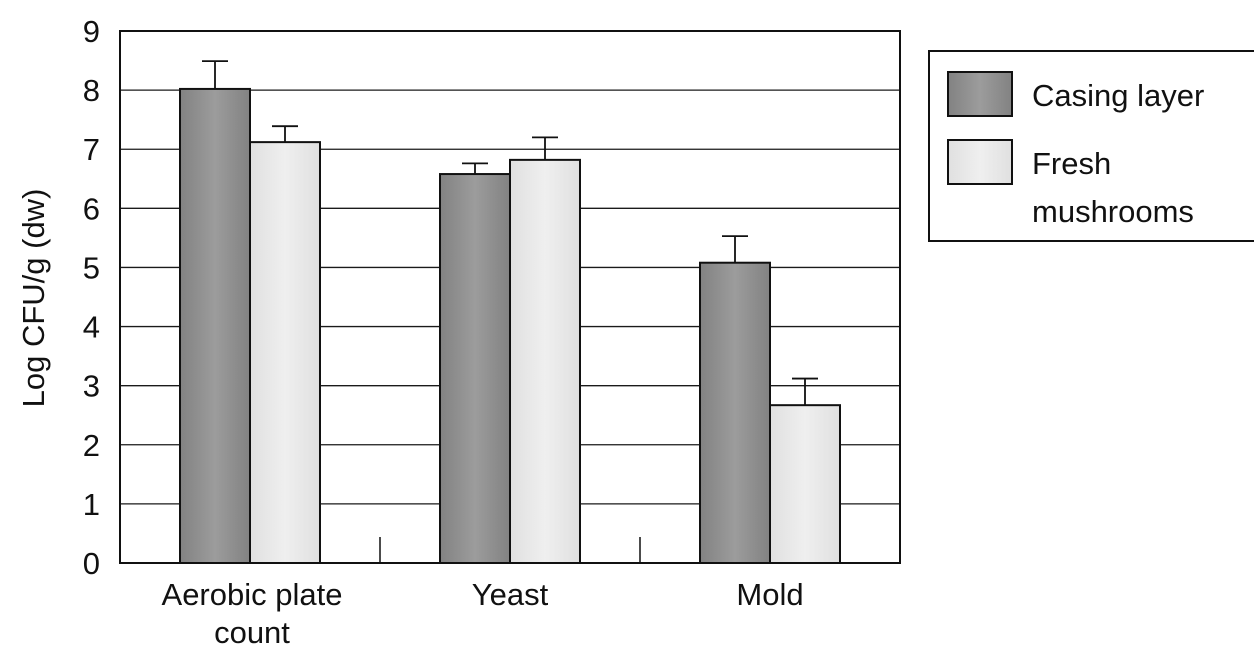 This screenshot has width=1254, height=655. What do you see at coordinates (1113, 211) in the screenshot?
I see `legend-label: mushrooms` at bounding box center [1113, 211].